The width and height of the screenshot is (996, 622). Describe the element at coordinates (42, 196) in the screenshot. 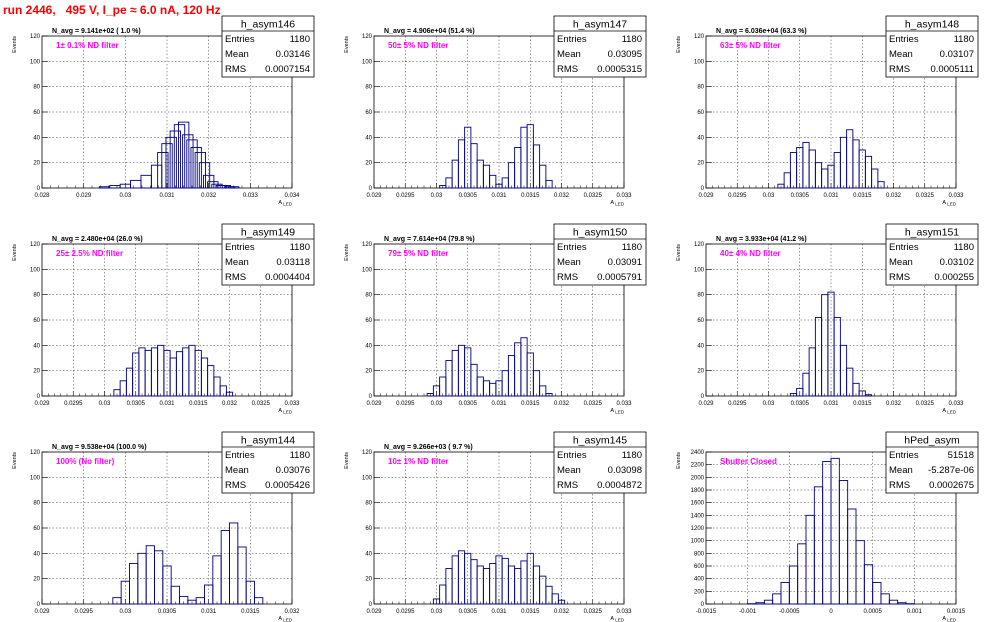

I see `x-tick-label: 0.028` at that location.